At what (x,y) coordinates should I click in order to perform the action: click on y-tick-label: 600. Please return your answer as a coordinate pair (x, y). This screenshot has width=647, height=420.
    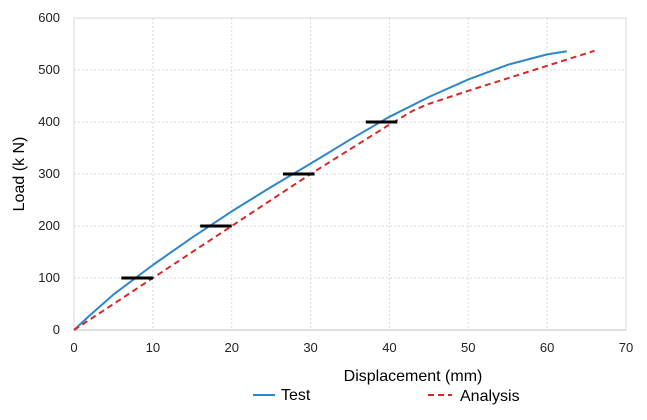
    Looking at the image, I should click on (49, 17).